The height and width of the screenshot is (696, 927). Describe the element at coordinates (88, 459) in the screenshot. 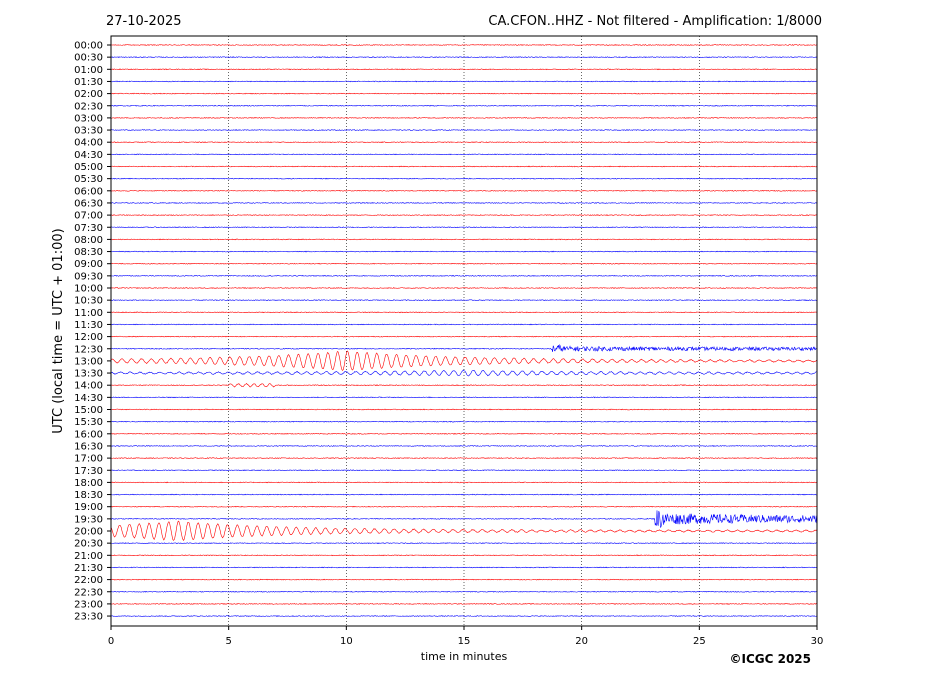

I see `row-label-17:00: 17:00` at that location.